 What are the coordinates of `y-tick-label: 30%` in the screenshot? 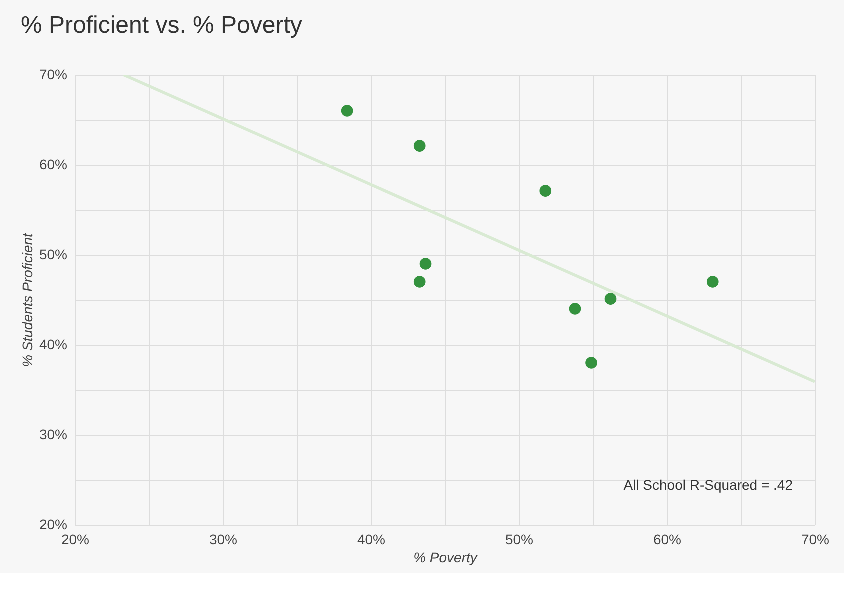 It's located at (53, 434).